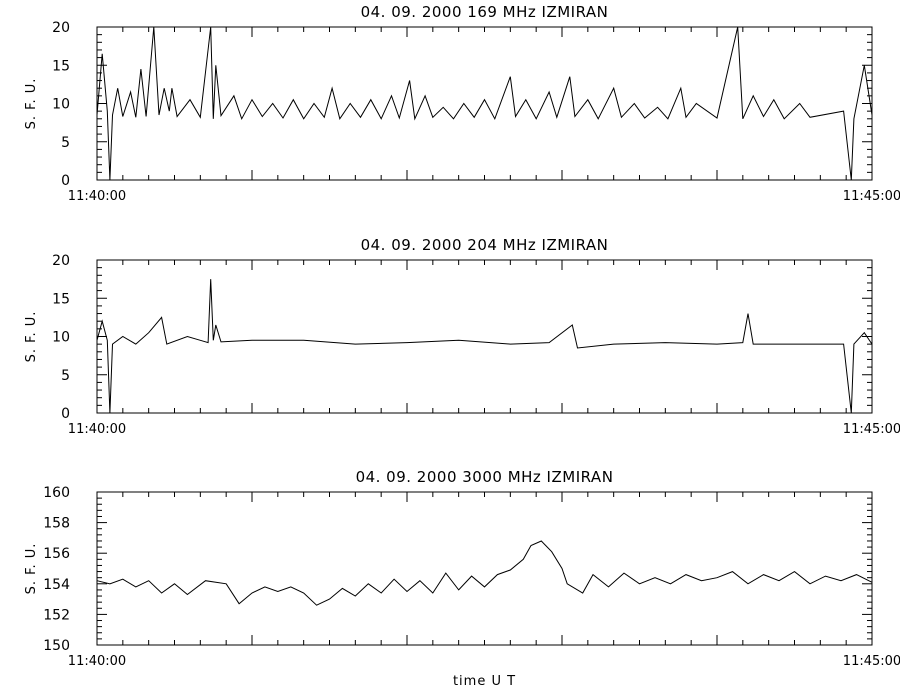  What do you see at coordinates (485, 245) in the screenshot?
I see `chart-title: 04. 09. 2000 204 MHz IZMIRAN` at bounding box center [485, 245].